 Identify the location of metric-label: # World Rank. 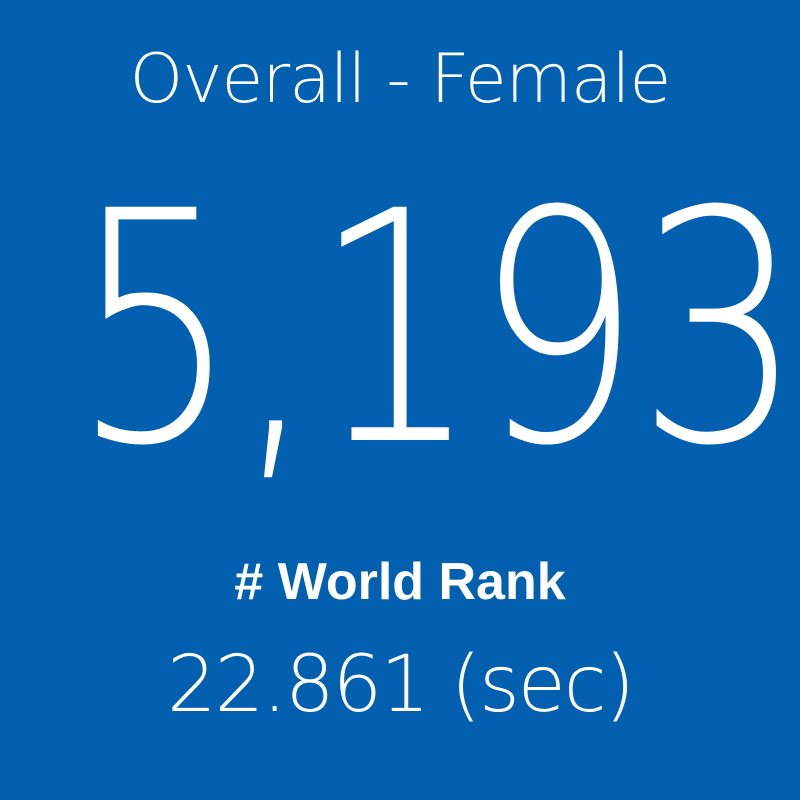
(400, 582).